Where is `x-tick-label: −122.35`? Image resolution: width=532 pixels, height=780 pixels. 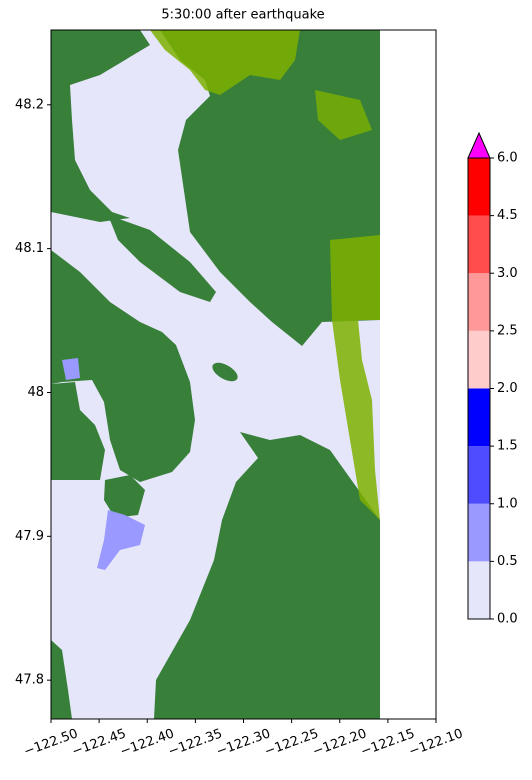
x-tick-label: −122.35 is located at coordinates (195, 742).